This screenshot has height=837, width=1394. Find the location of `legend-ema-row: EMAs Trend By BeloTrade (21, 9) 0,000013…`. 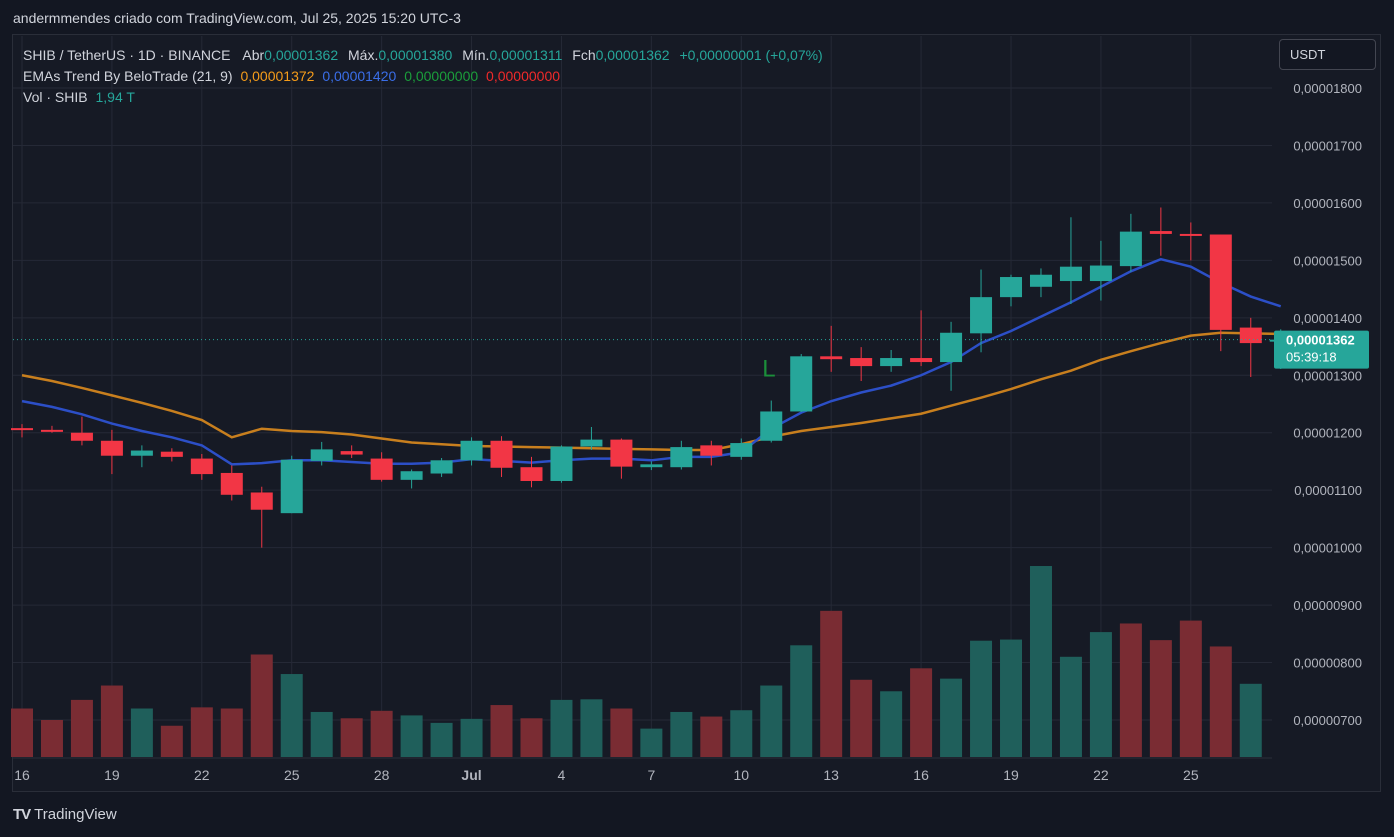

legend-ema-row: EMAs Trend By BeloTrade (21, 9) 0,000013… is located at coordinates (423, 76).